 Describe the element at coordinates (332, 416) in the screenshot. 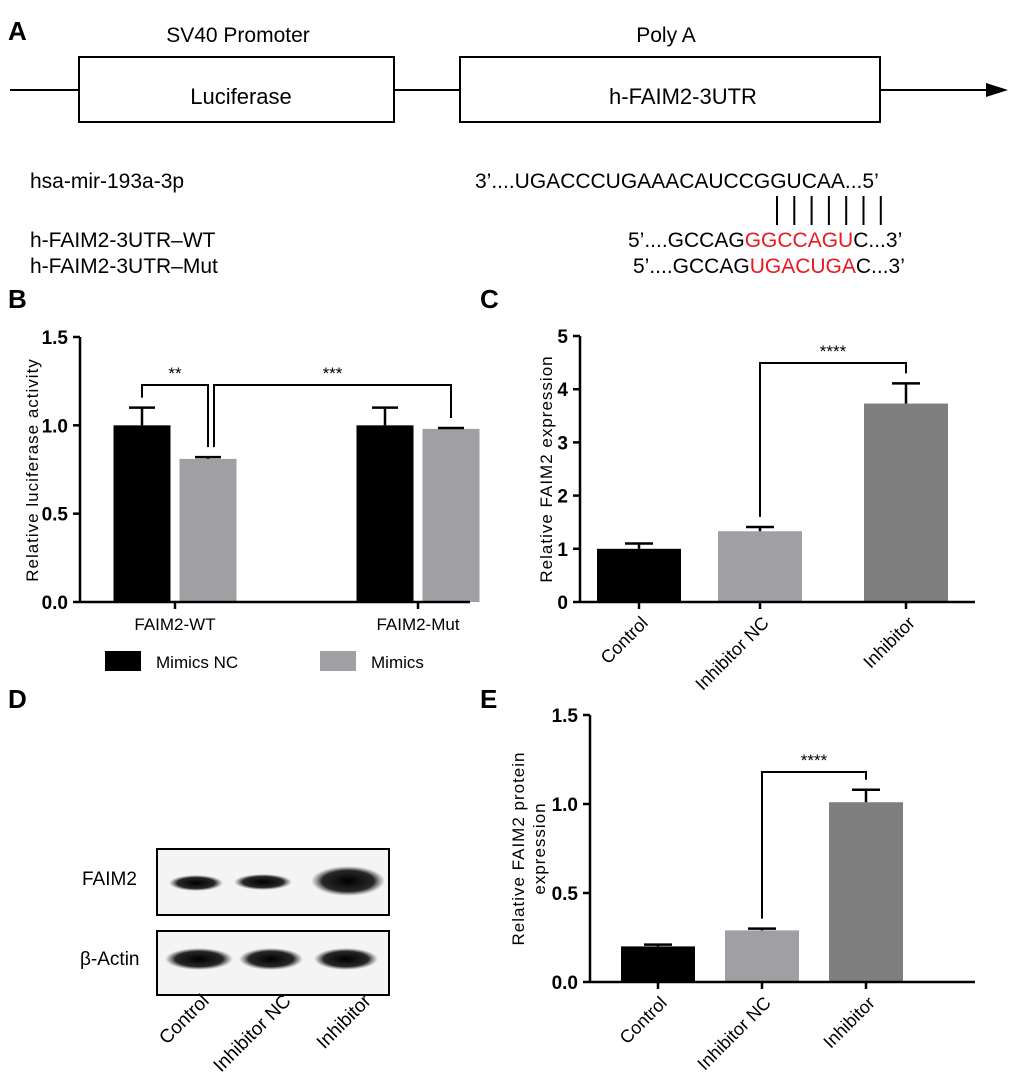

I see `sig-wt-mut-bracket` at that location.